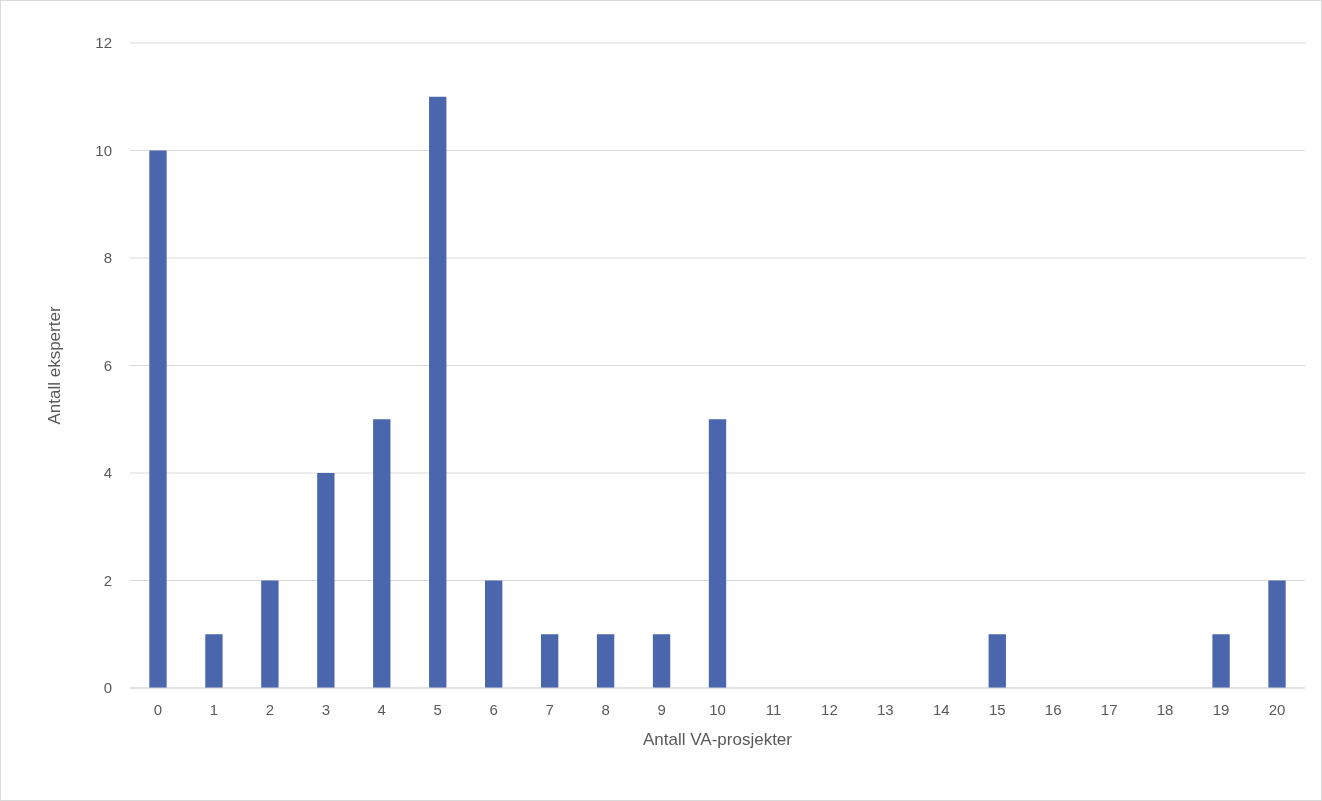 Image resolution: width=1322 pixels, height=801 pixels. I want to click on x-tick-label: 2, so click(270, 709).